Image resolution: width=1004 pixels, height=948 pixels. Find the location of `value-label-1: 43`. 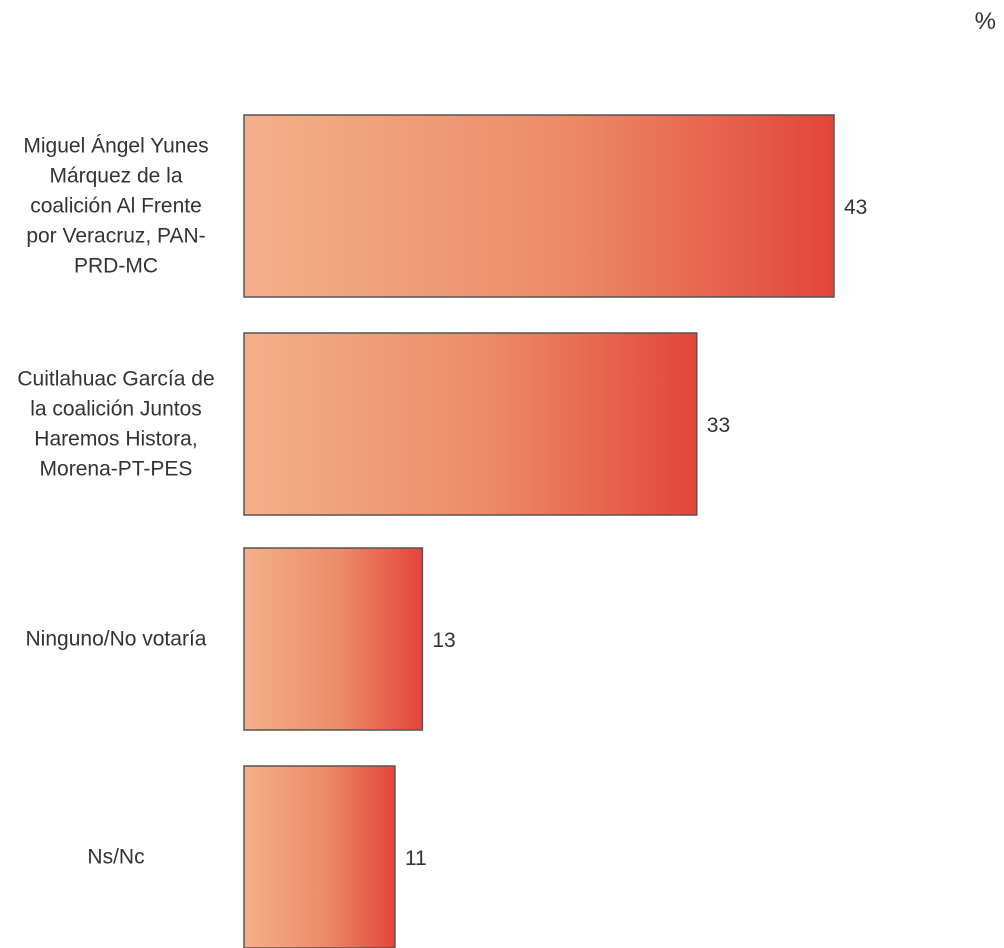

value-label-1: 43 is located at coordinates (855, 207).